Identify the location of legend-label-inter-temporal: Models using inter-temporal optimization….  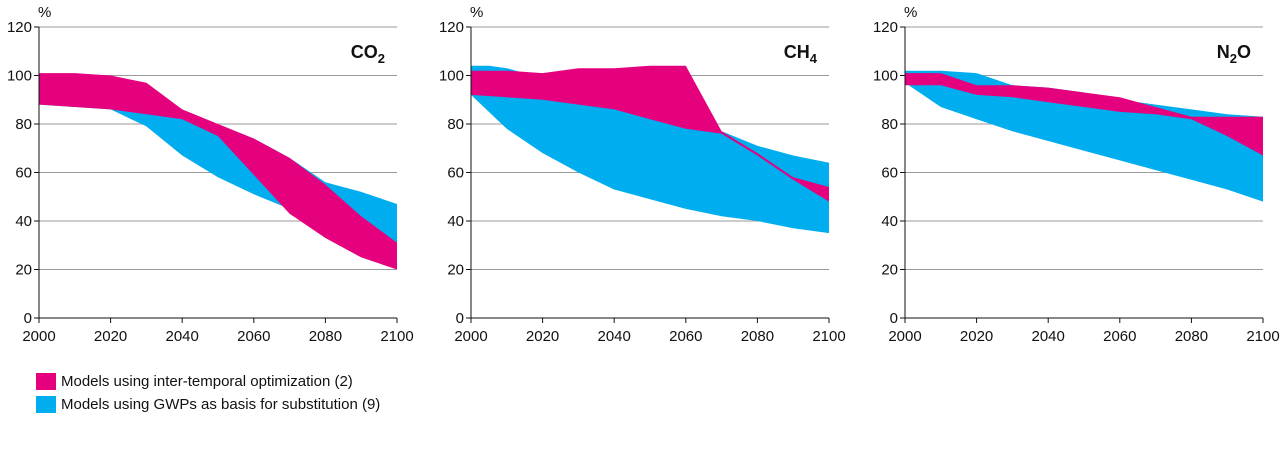
(207, 381).